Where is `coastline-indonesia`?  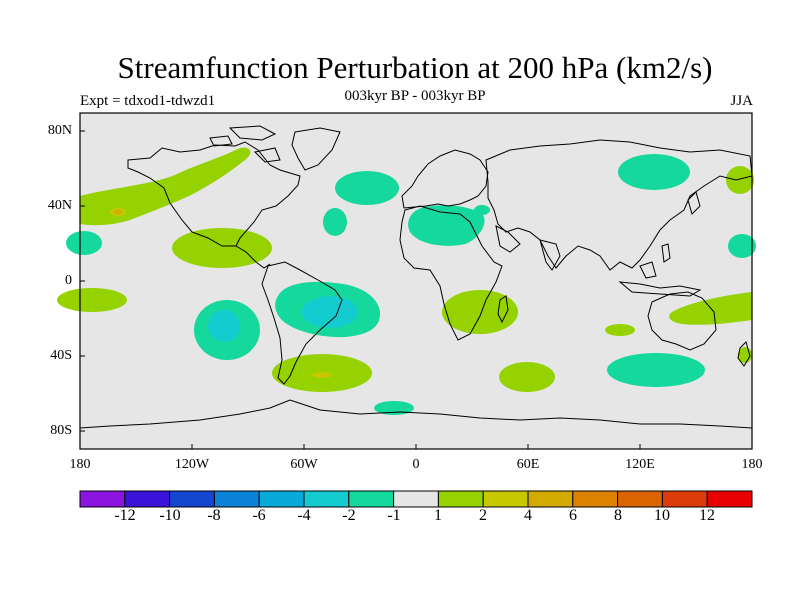 coastline-indonesia is located at coordinates (660, 279).